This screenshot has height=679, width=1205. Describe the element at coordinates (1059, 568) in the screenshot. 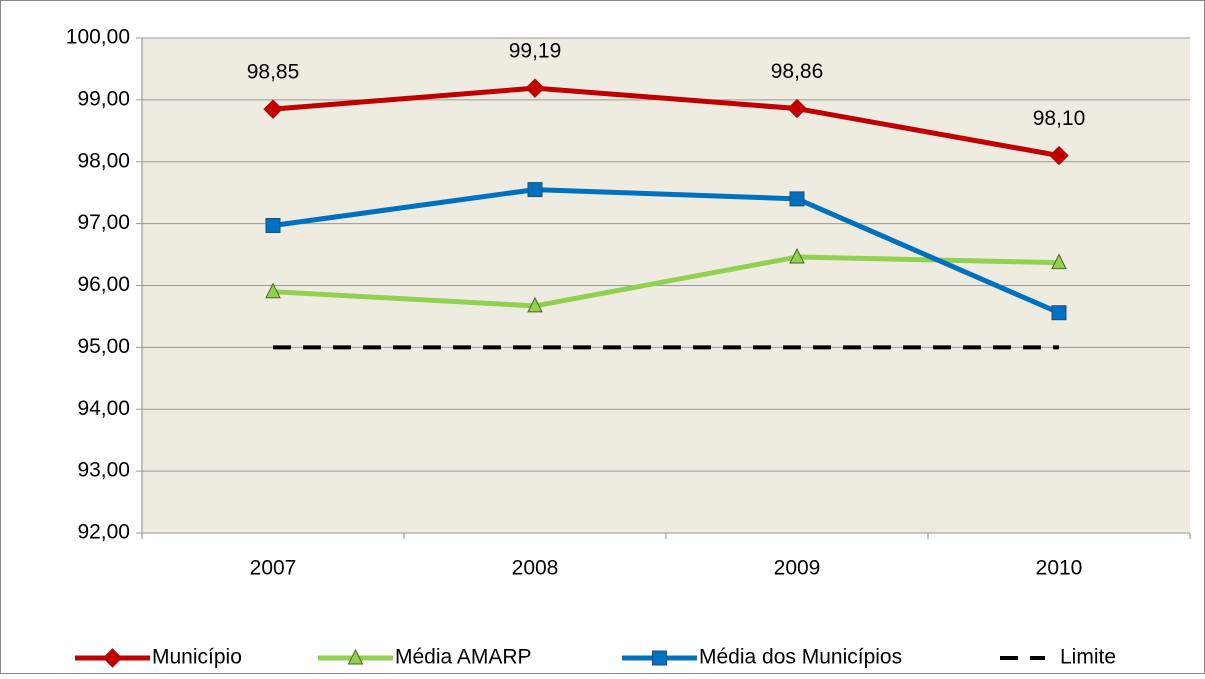

I see `x-tick-label: 2010` at that location.